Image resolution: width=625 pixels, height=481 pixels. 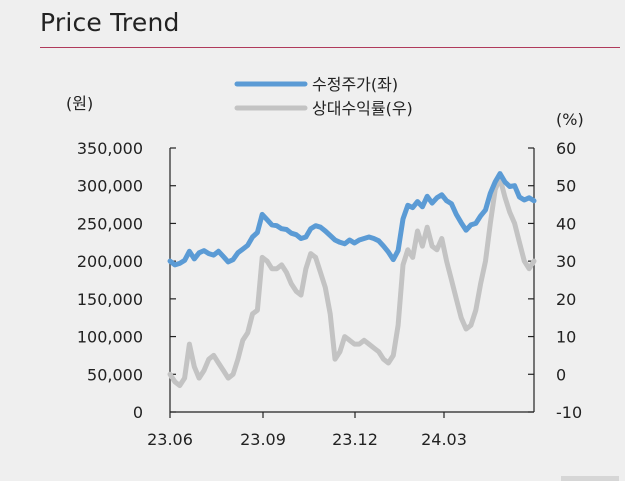 What do you see at coordinates (330, 47) in the screenshot?
I see `title-divider` at bounding box center [330, 47].